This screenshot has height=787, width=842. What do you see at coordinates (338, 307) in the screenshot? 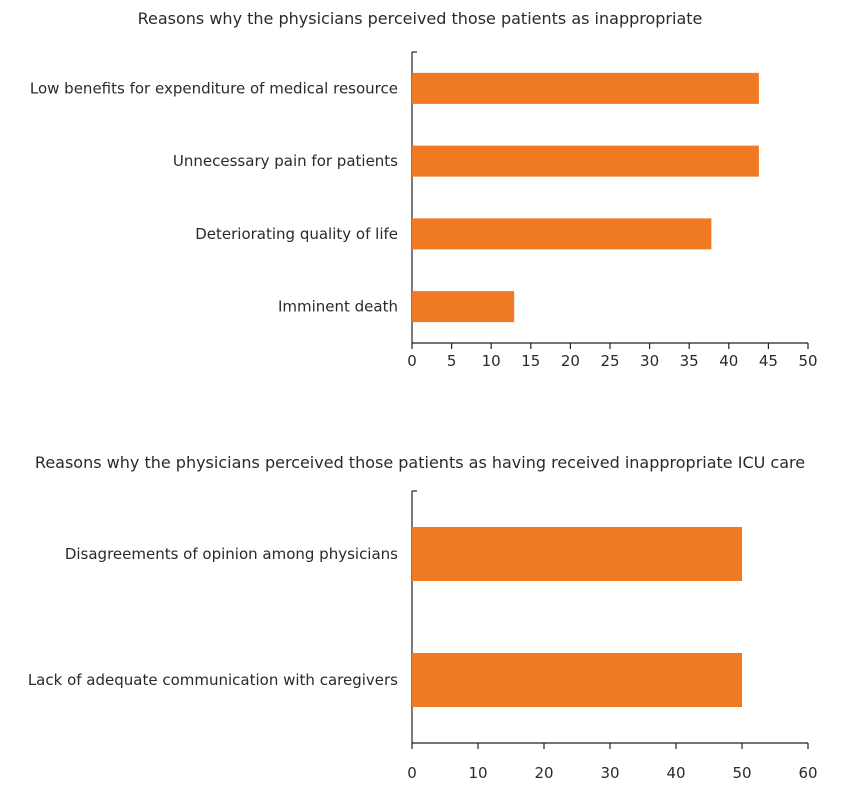
I see `category-label: Imminent death` at bounding box center [338, 307].